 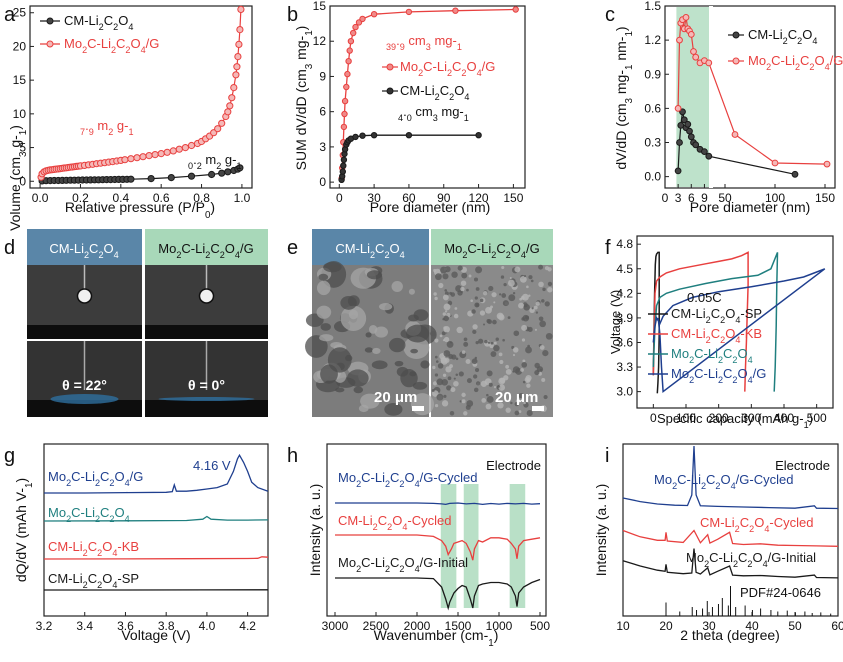 I want to click on text-span: -Cycled, so click(x=791, y=522).